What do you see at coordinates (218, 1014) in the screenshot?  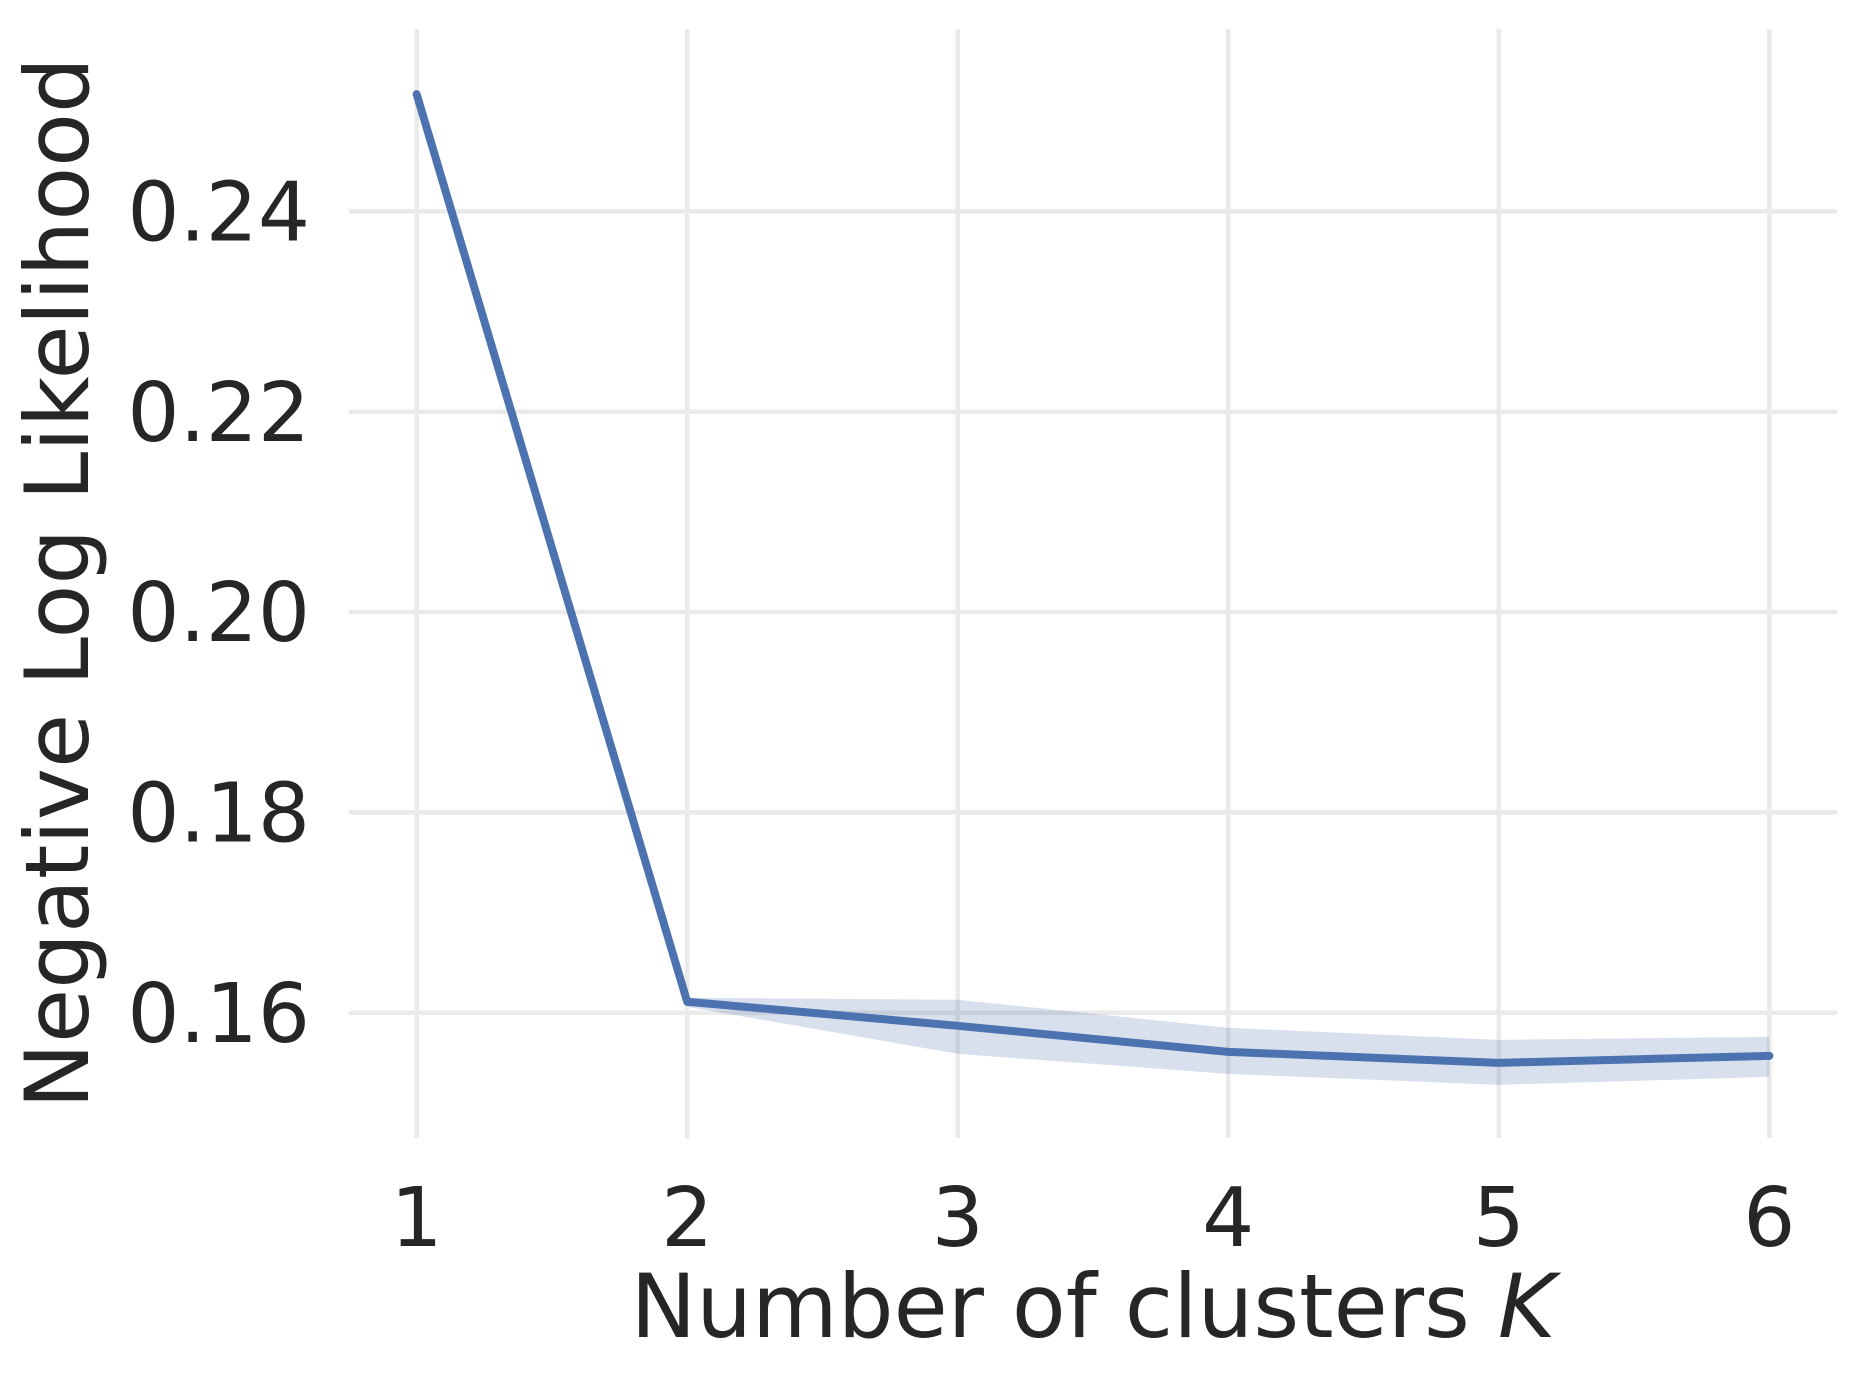 I see `y-tick-label: 0.16` at bounding box center [218, 1014].